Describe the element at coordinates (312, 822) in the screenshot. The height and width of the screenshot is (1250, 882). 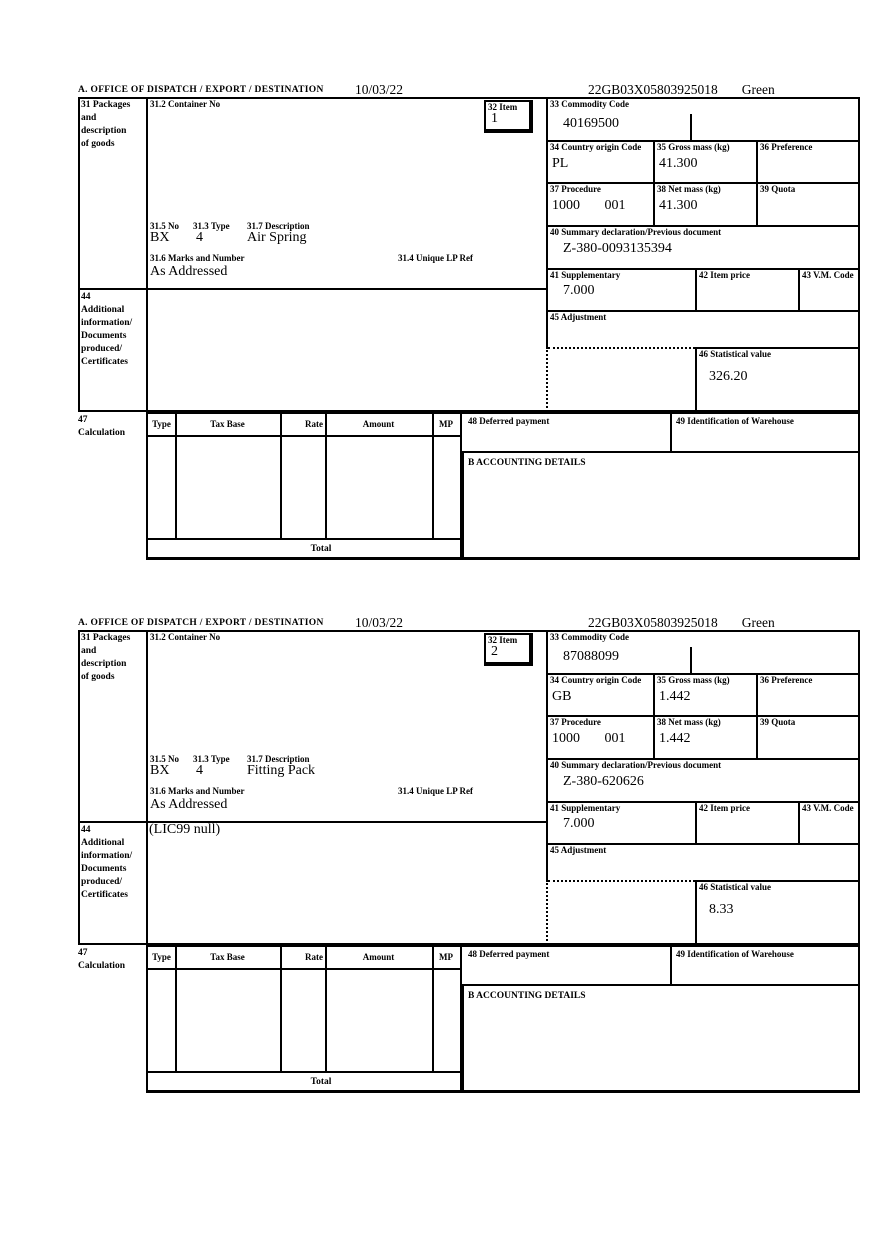
I see `box44-separator-line` at that location.